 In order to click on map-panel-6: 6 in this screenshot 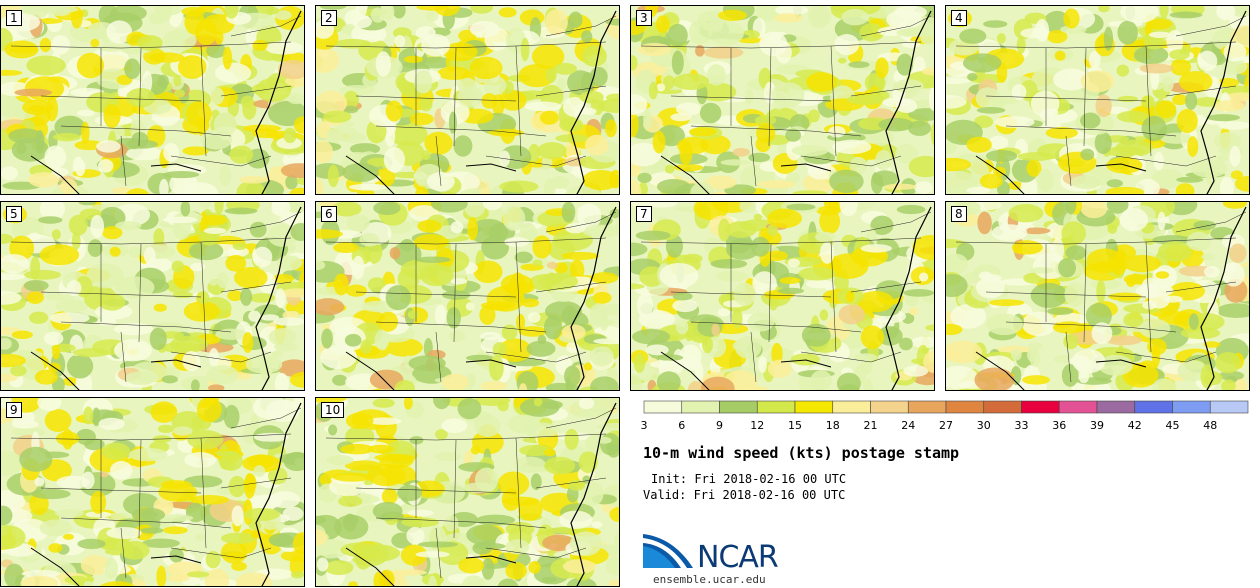, I will do `click(467, 296)`.